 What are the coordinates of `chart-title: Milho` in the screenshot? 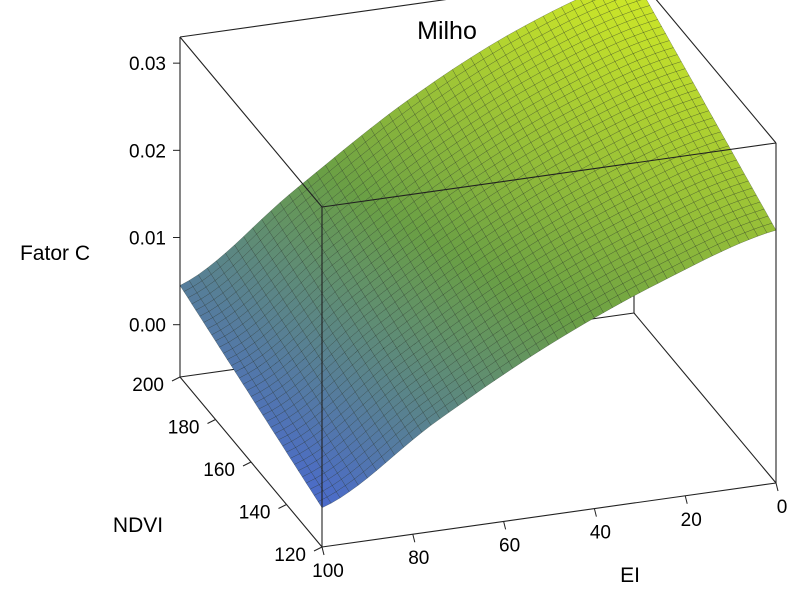 It's located at (447, 31).